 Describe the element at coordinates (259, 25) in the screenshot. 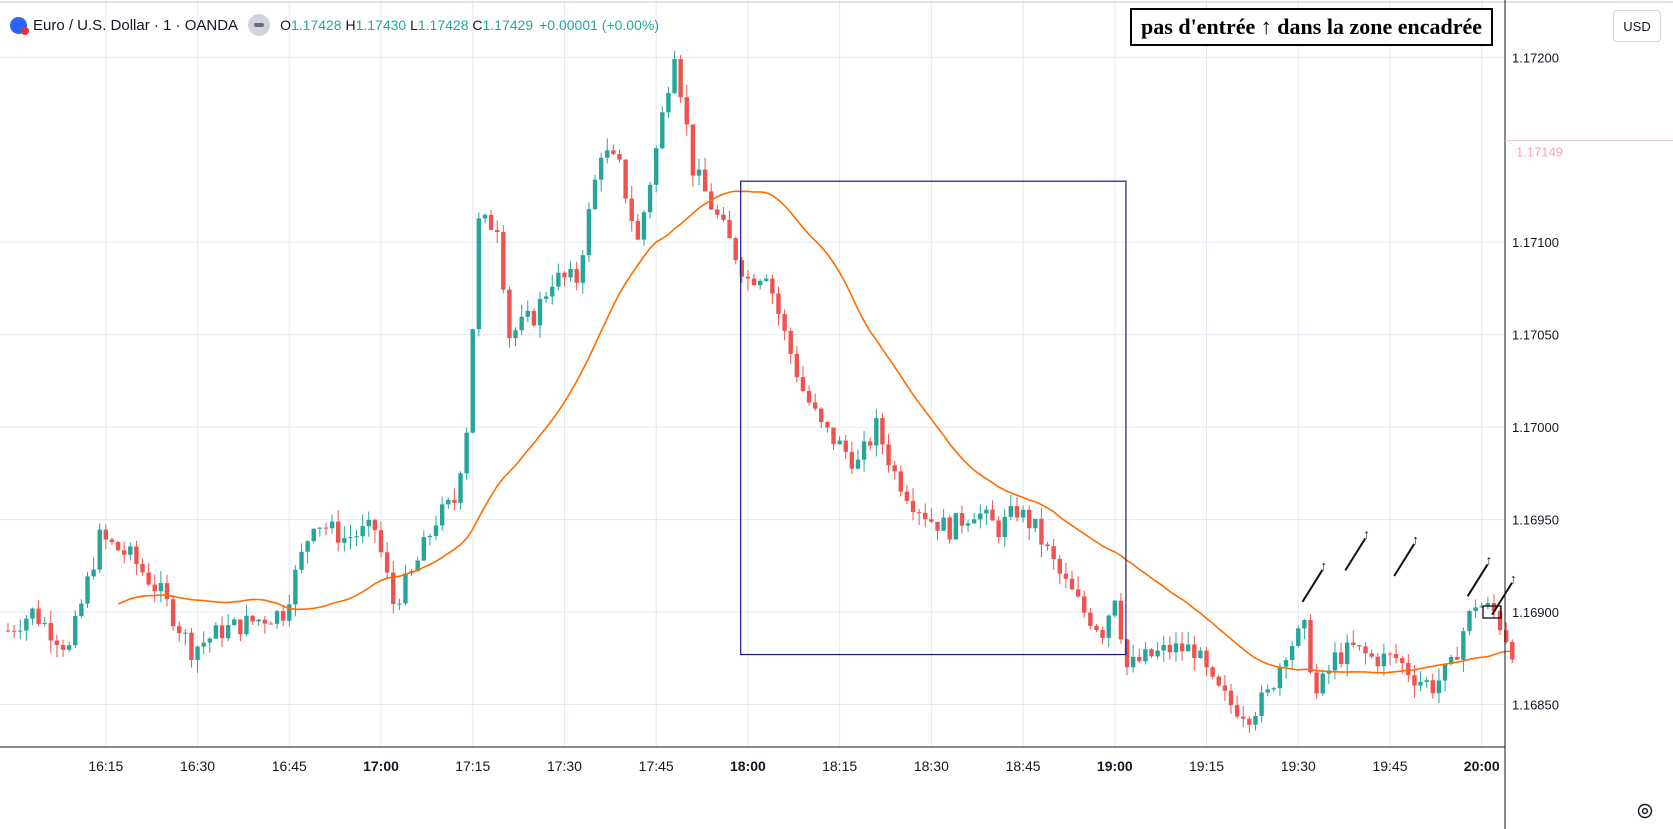

I see `eye-hide-icon` at that location.